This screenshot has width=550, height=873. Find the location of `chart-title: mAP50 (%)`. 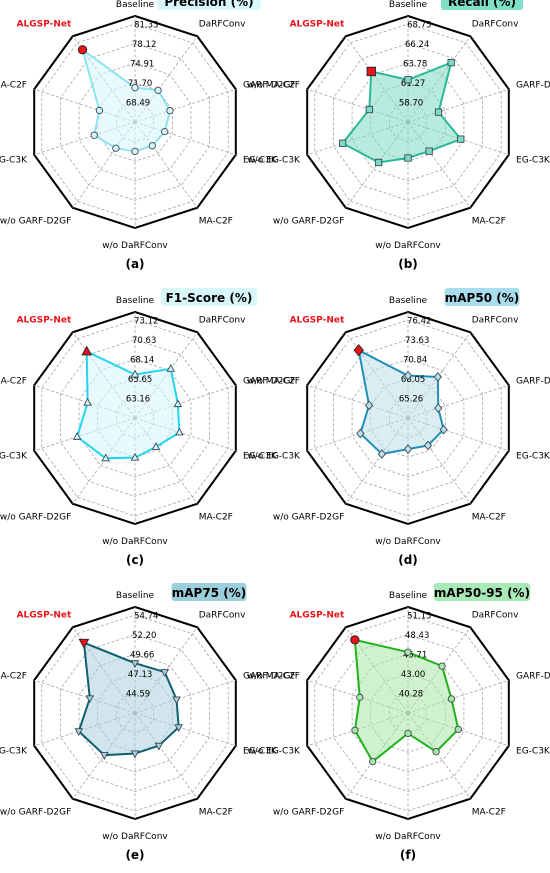

chart-title: mAP50 (%) is located at coordinates (482, 298).